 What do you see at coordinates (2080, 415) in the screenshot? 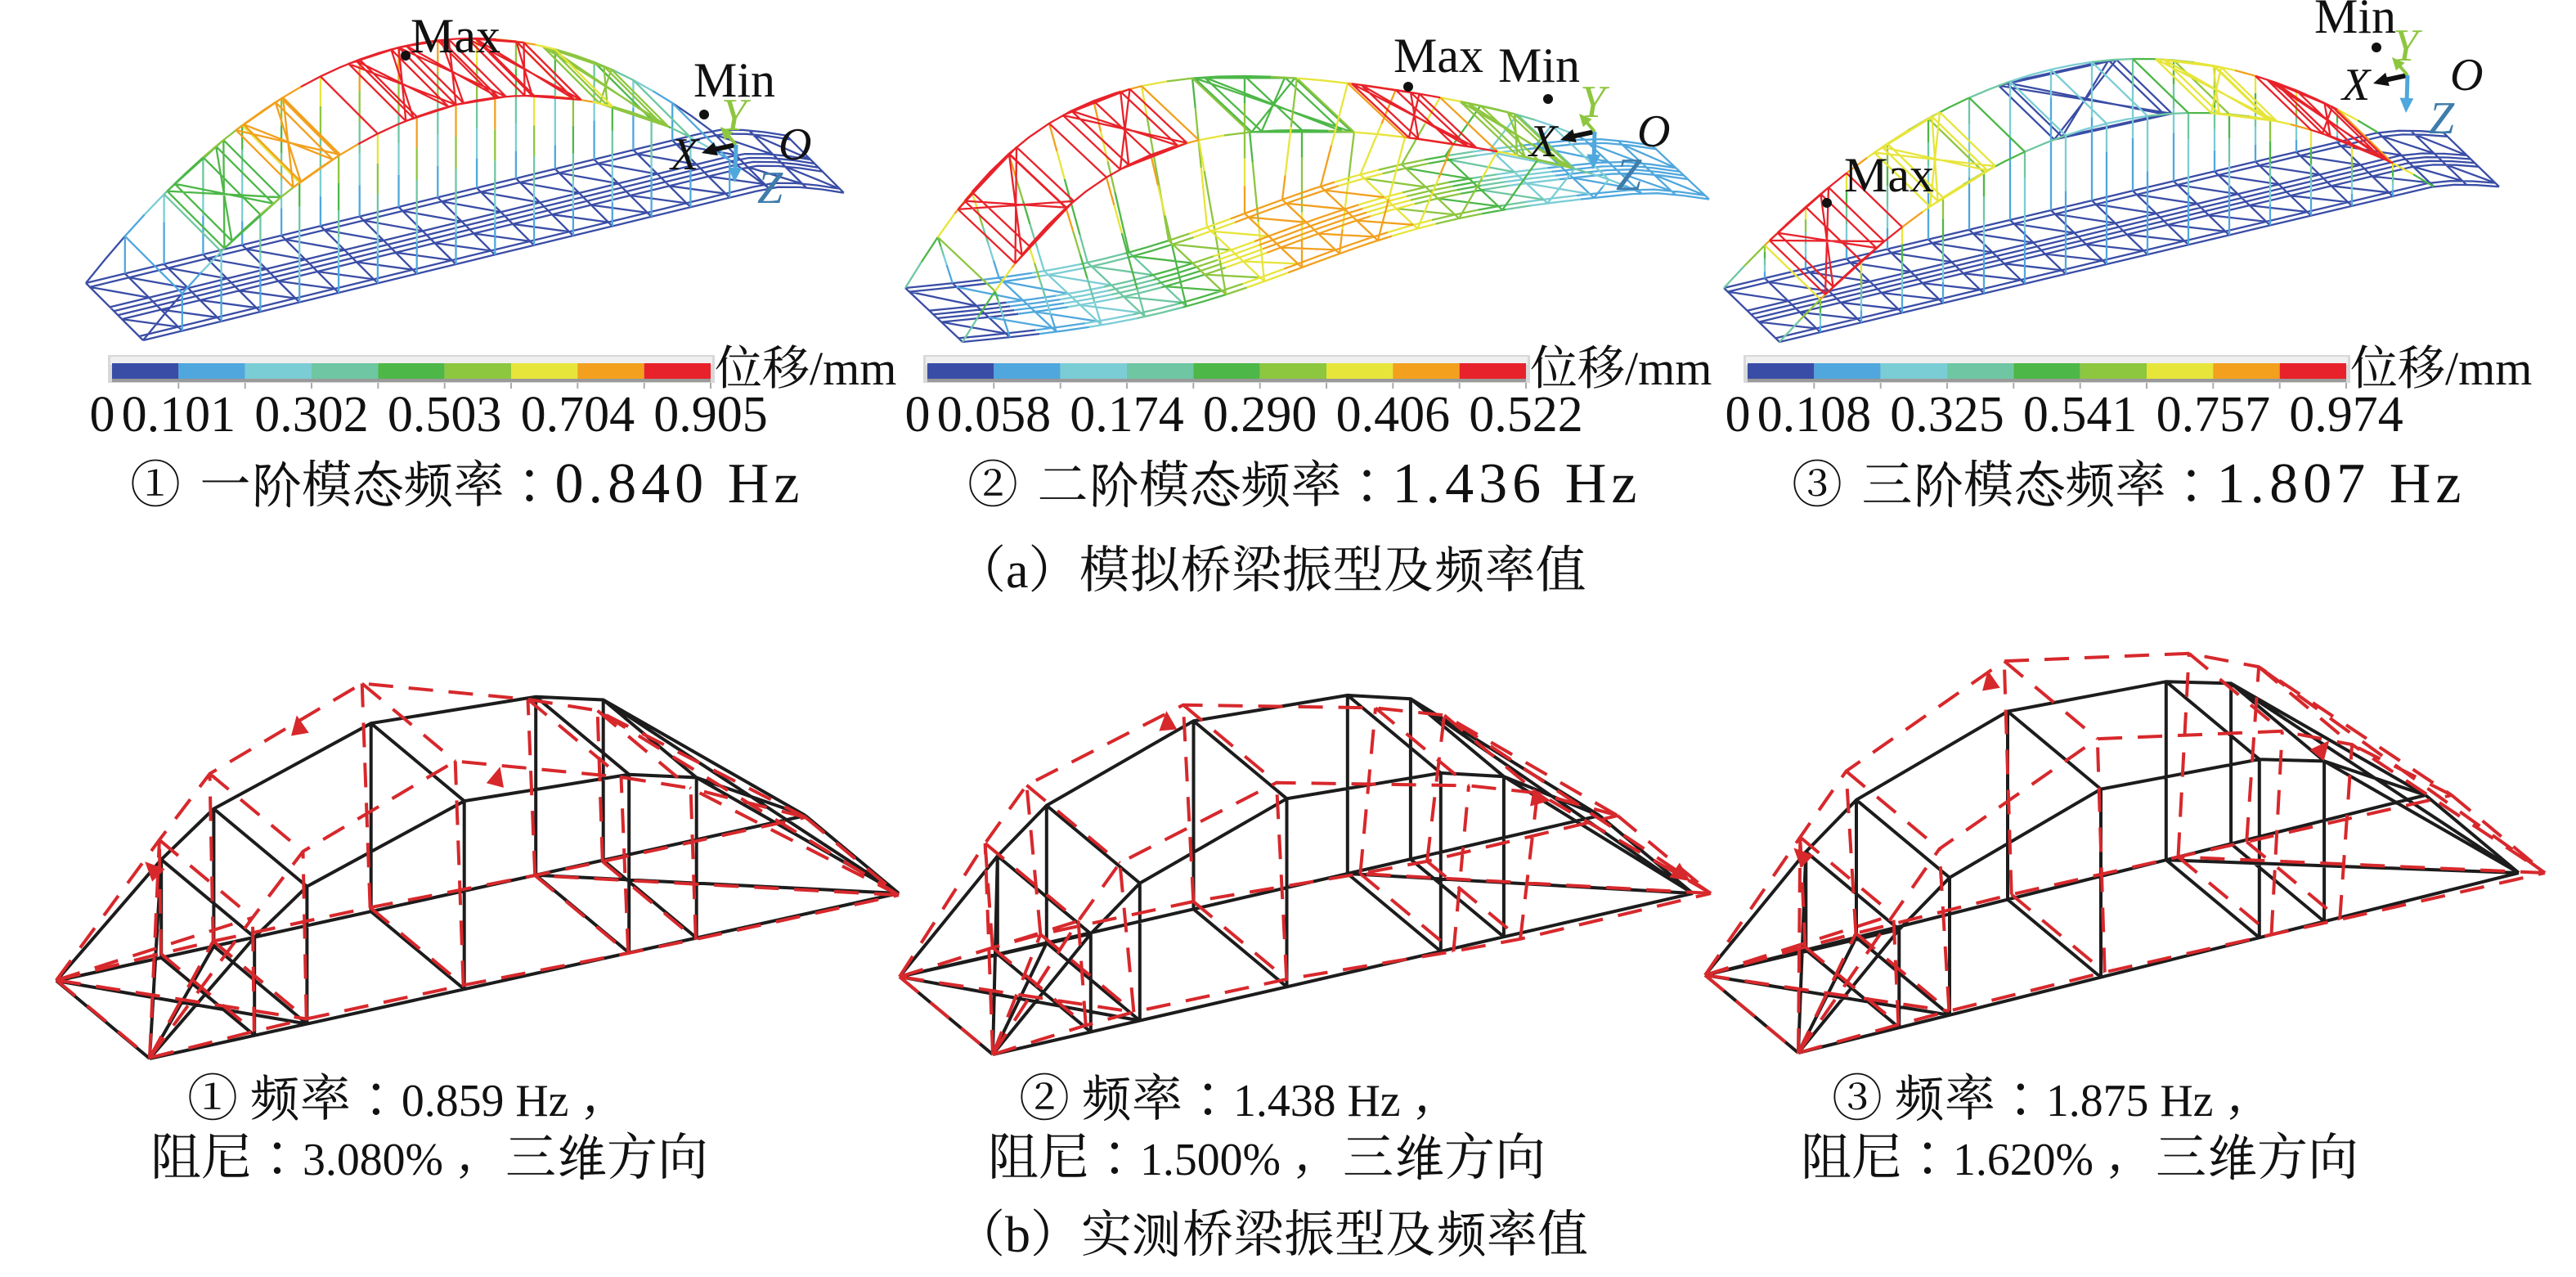
I see `svg-text: 0.541` at bounding box center [2080, 415].